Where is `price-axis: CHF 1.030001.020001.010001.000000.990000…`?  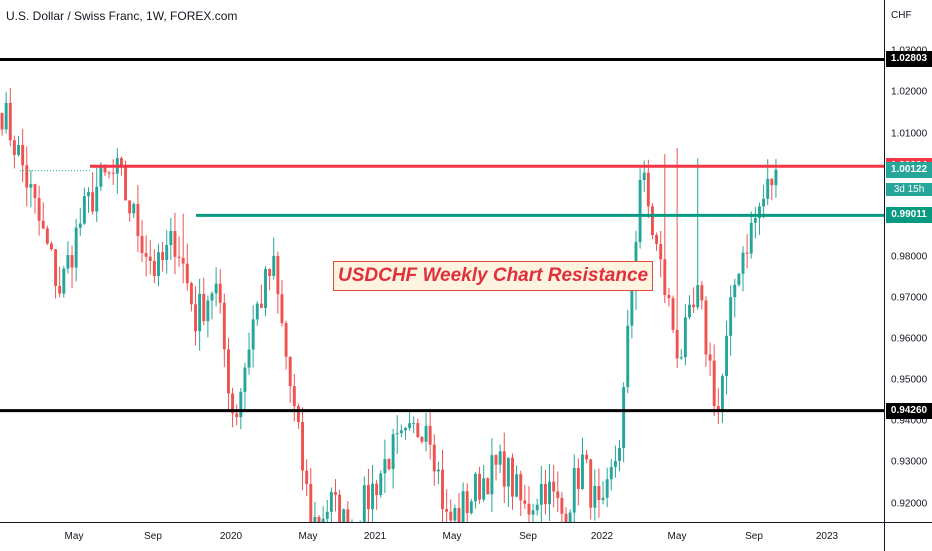
price-axis: CHF 1.030001.020001.010001.000000.990000… is located at coordinates (908, 261).